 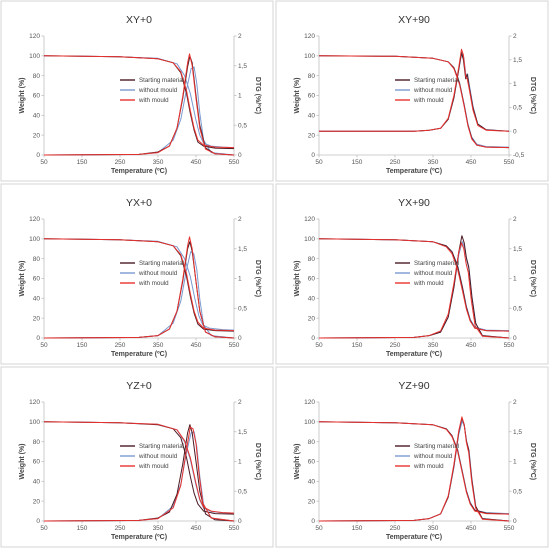 I want to click on chart-title: XY+90, so click(x=414, y=20).